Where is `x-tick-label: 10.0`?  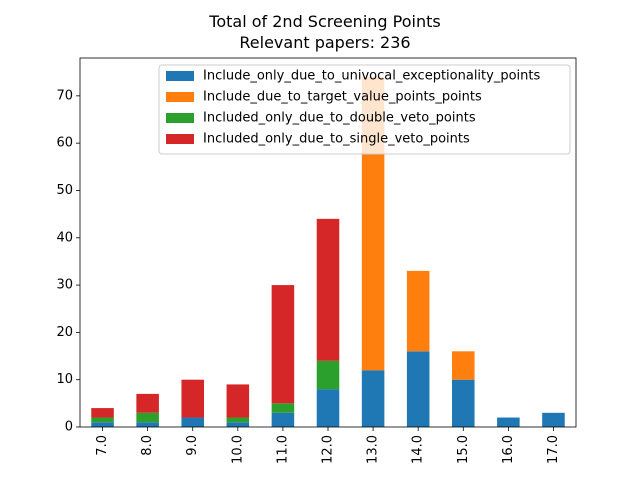 x-tick-label: 10.0 is located at coordinates (237, 449).